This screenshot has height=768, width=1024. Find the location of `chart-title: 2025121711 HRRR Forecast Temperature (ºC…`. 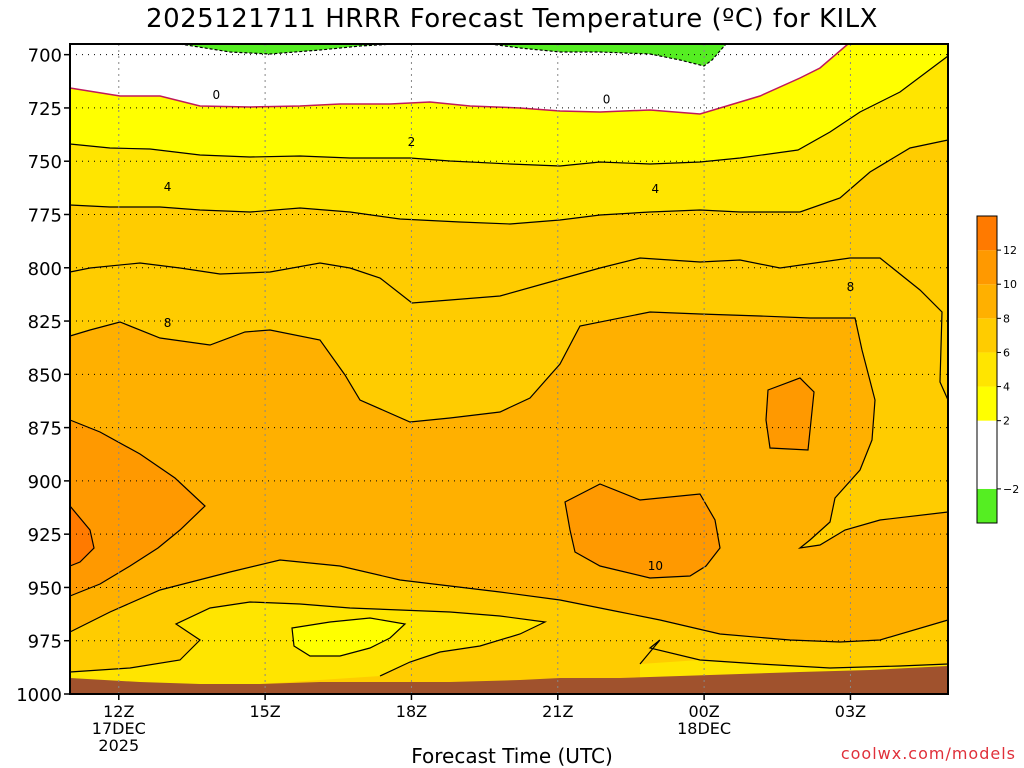

chart-title: 2025121711 HRRR Forecast Temperature (ºC… is located at coordinates (512, 19).